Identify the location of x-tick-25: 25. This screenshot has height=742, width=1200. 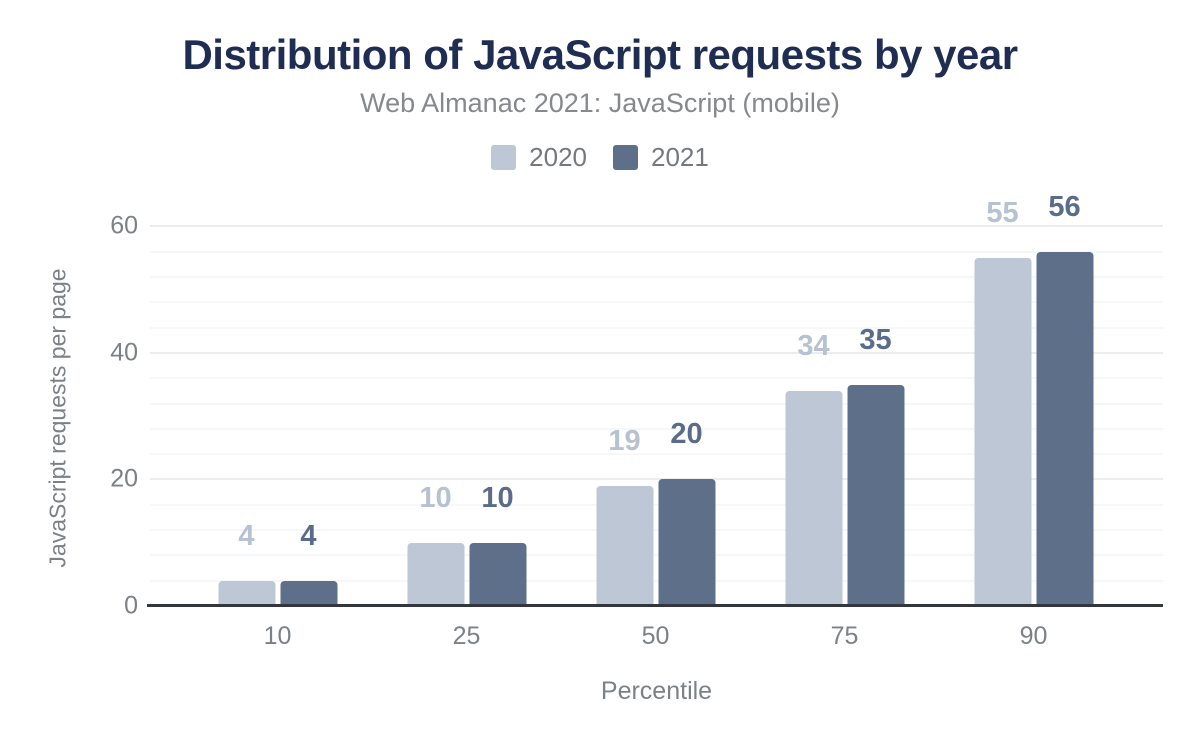
(466, 636).